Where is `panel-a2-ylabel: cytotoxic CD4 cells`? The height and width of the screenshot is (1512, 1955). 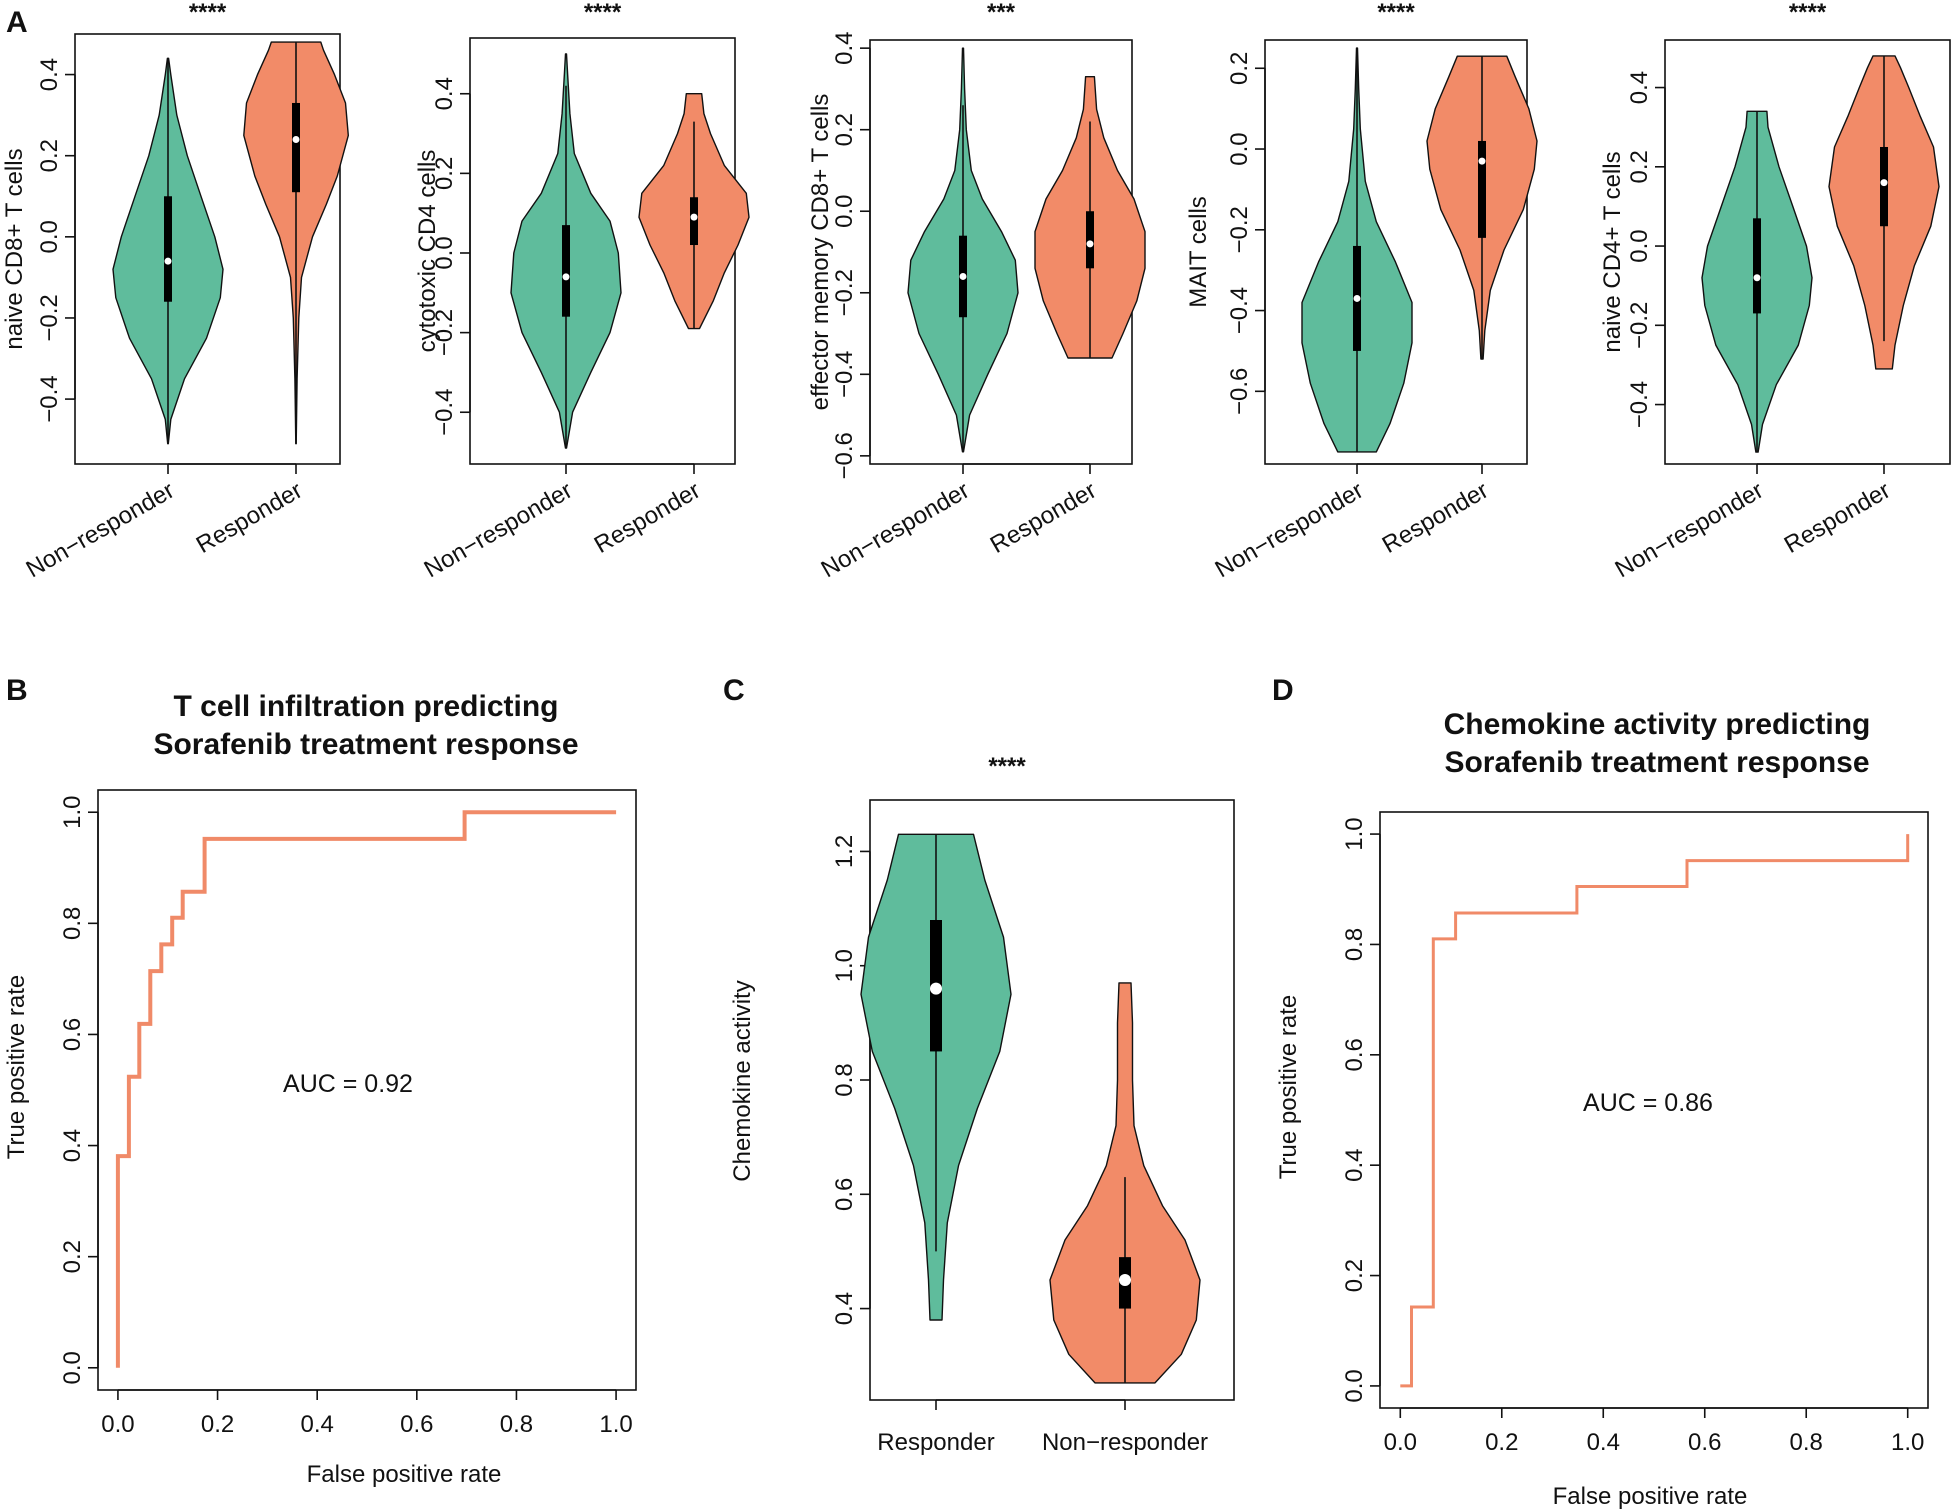
panel-a2-ylabel: cytotoxic CD4 cells is located at coordinates (427, 251).